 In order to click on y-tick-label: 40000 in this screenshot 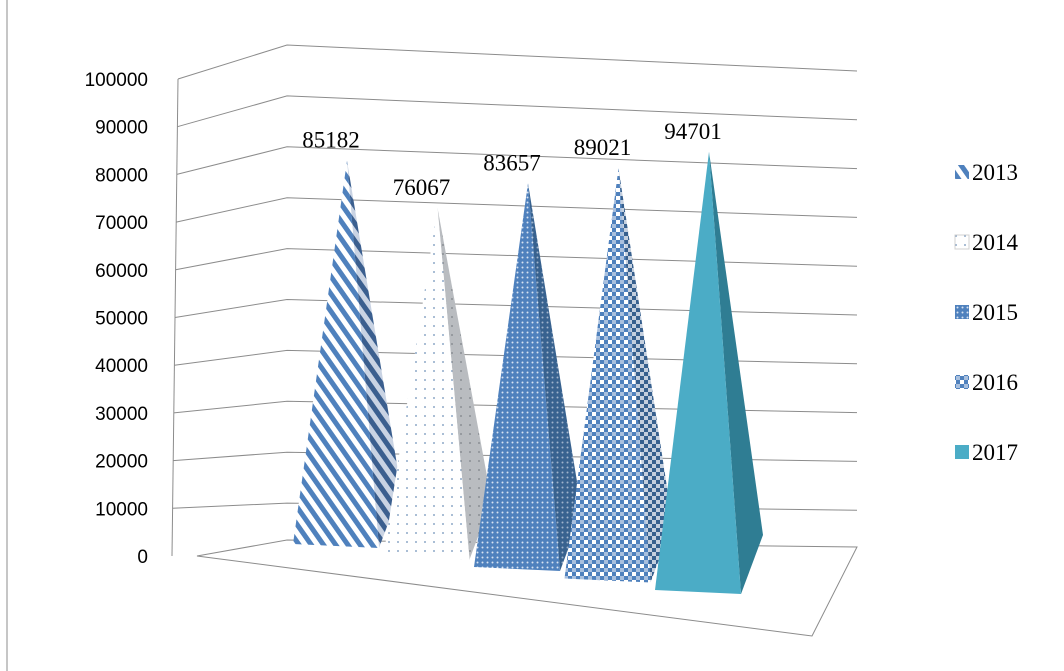, I will do `click(121, 366)`.